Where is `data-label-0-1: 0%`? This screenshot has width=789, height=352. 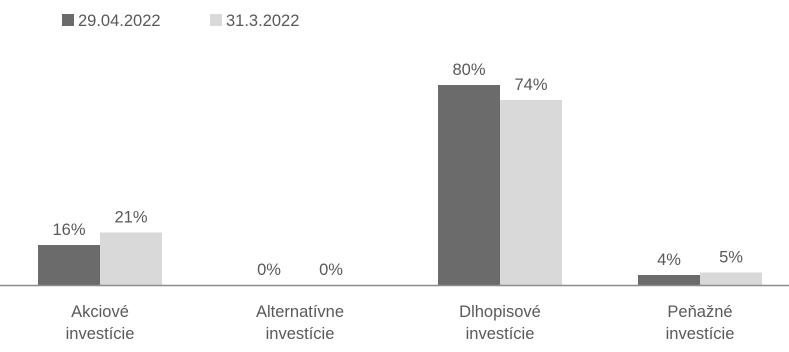 data-label-0-1: 0% is located at coordinates (269, 270).